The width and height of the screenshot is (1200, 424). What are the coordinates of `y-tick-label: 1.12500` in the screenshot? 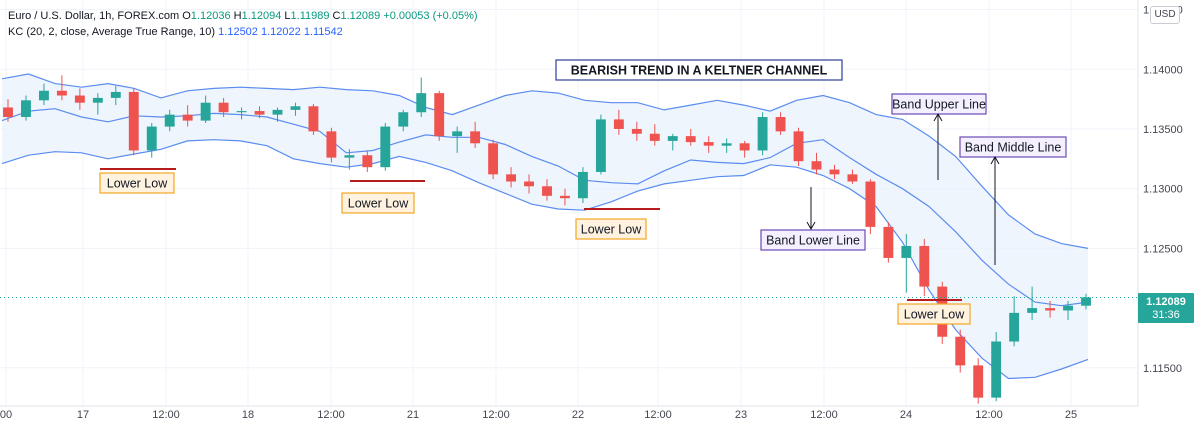 It's located at (1163, 249).